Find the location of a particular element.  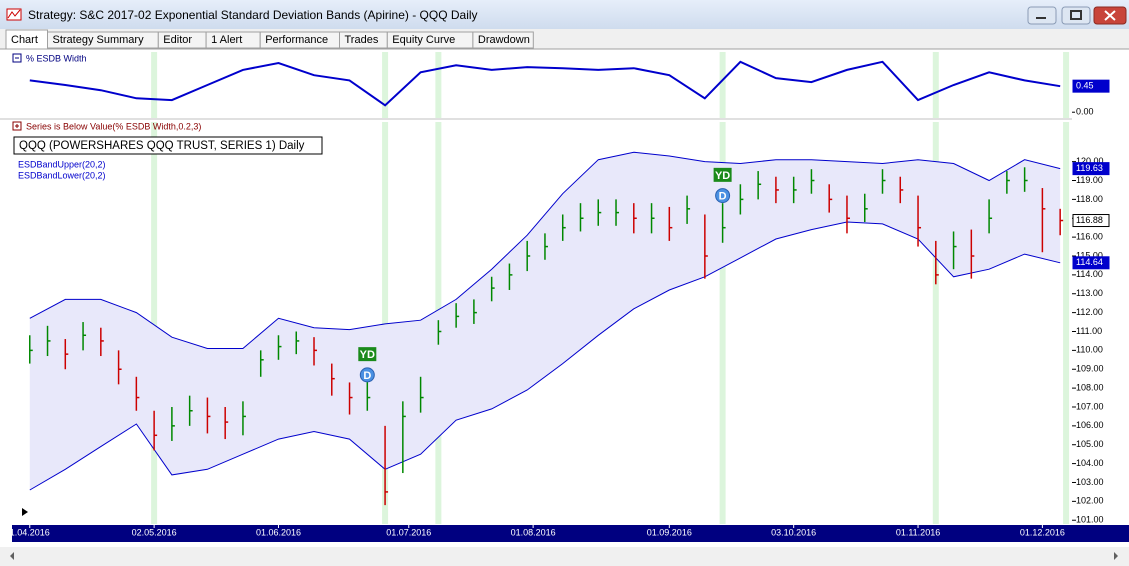

y-tick-label: 0.00 is located at coordinates (1085, 112).